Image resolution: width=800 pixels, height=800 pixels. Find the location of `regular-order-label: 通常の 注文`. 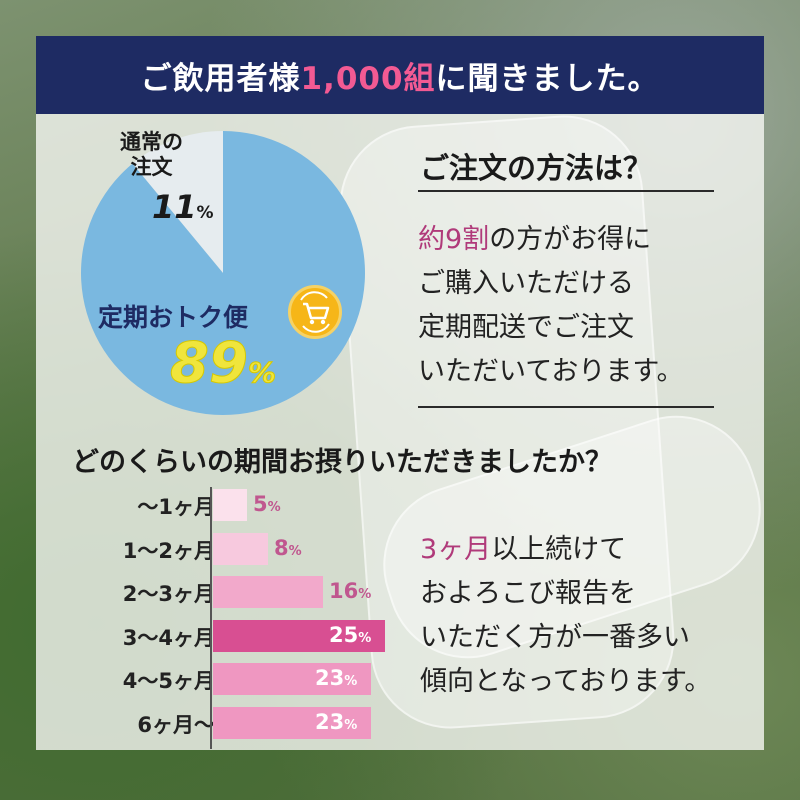

regular-order-label: 通常の 注文 is located at coordinates (151, 155).